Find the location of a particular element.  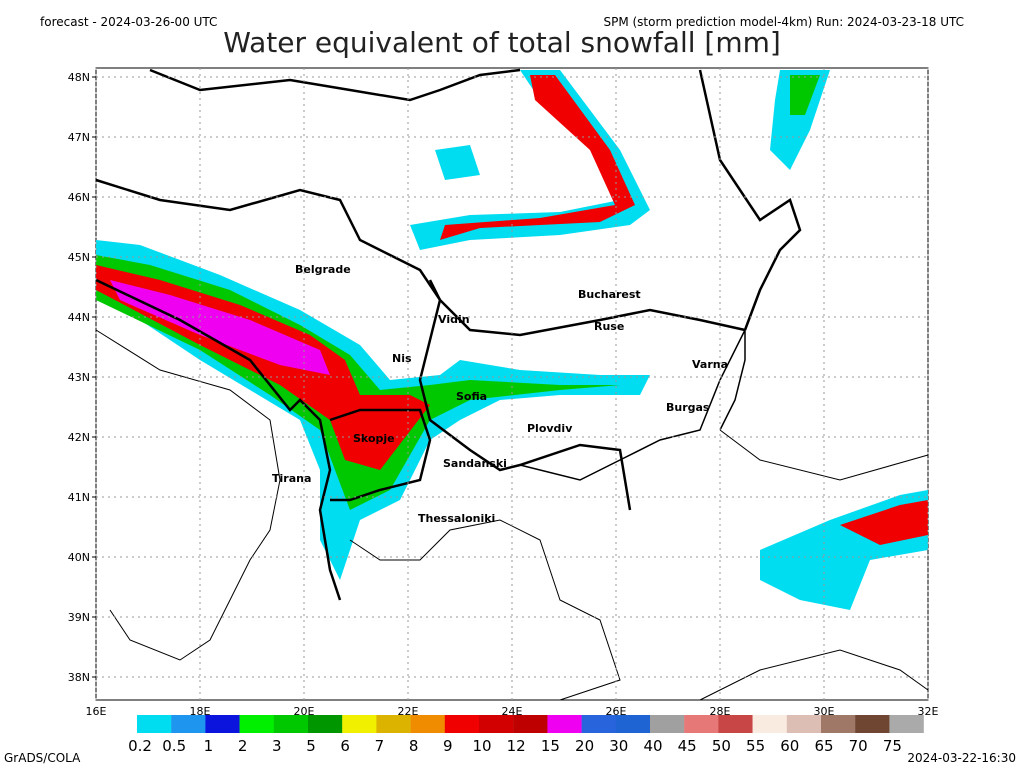

city-label: Sofia is located at coordinates (471, 396).